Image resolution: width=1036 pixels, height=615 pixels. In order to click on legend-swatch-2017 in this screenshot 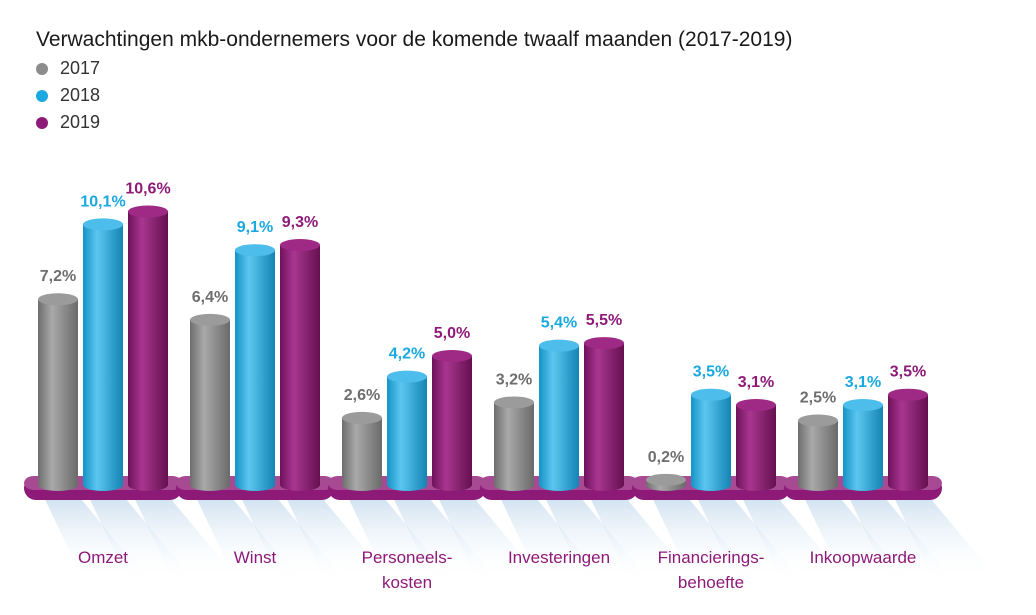, I will do `click(42, 68)`.